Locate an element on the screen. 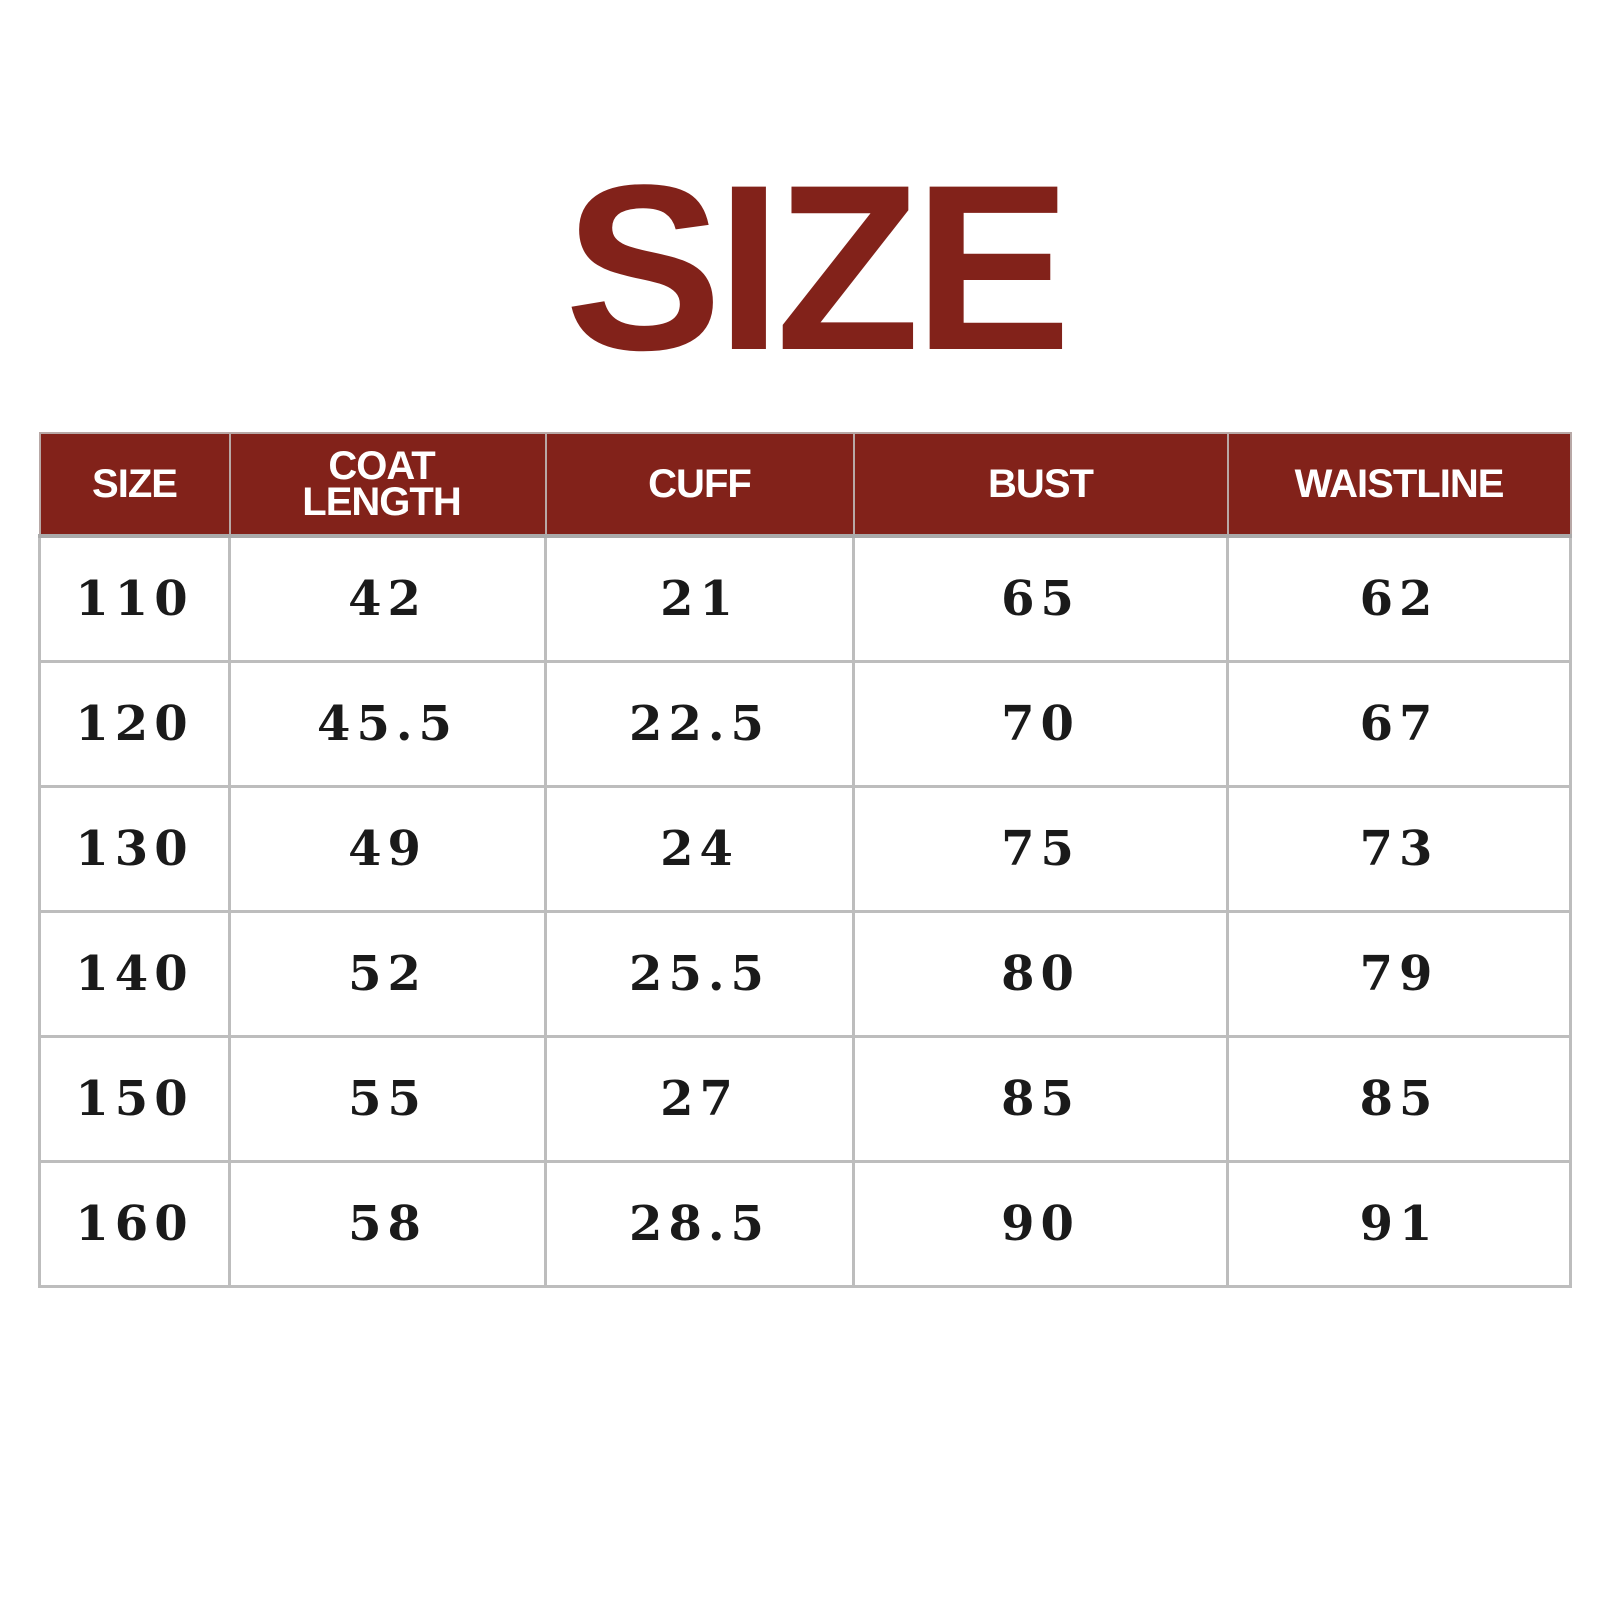  table-row: 160 58 28.5 90 91 is located at coordinates (805, 1224).